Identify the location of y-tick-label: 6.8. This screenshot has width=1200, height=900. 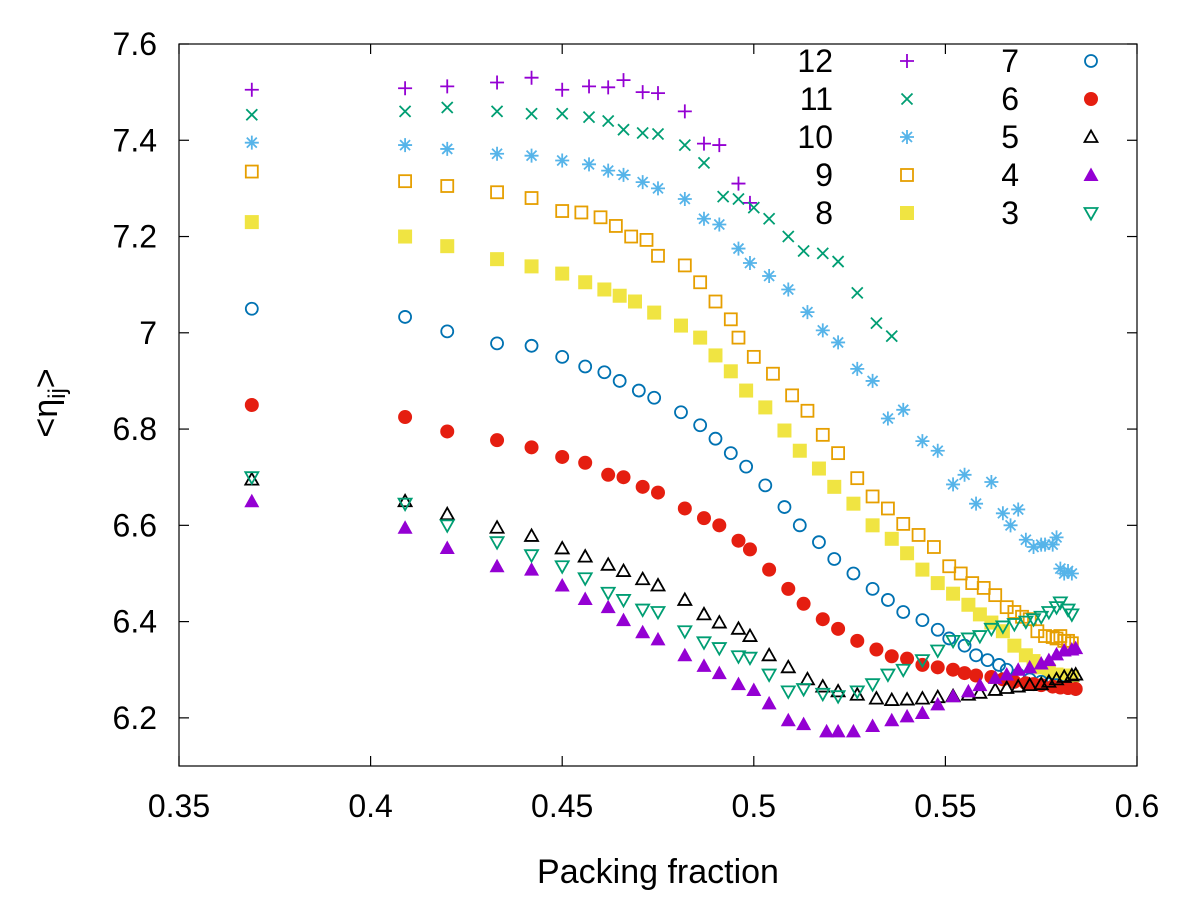
(135, 429).